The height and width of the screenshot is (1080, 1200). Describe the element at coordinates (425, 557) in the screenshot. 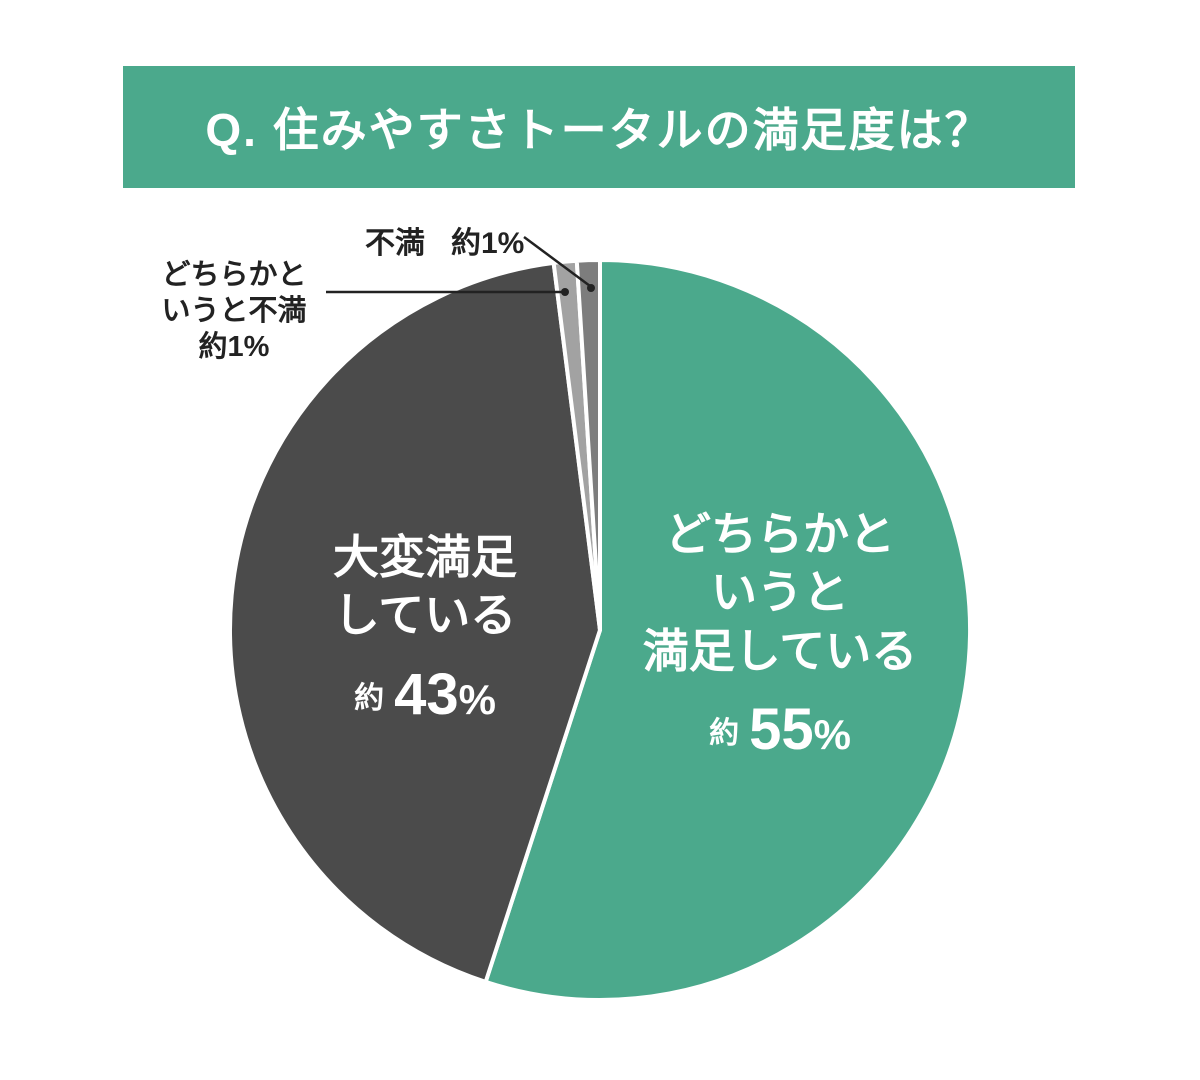

I see `slice-label-line: 大変満足` at that location.